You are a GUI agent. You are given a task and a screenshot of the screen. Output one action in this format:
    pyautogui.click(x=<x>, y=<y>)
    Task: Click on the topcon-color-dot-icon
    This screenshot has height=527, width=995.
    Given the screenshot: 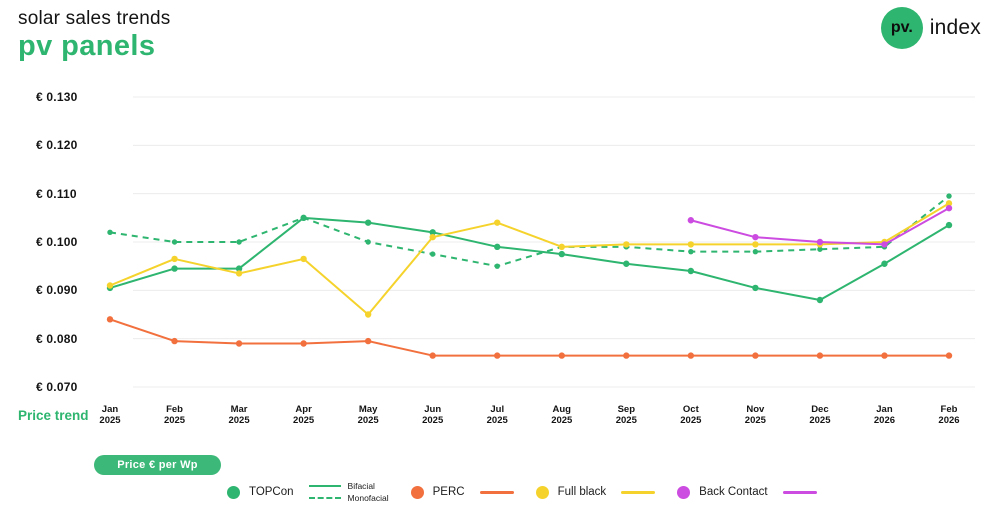 What is the action you would take?
    pyautogui.click(x=233, y=492)
    